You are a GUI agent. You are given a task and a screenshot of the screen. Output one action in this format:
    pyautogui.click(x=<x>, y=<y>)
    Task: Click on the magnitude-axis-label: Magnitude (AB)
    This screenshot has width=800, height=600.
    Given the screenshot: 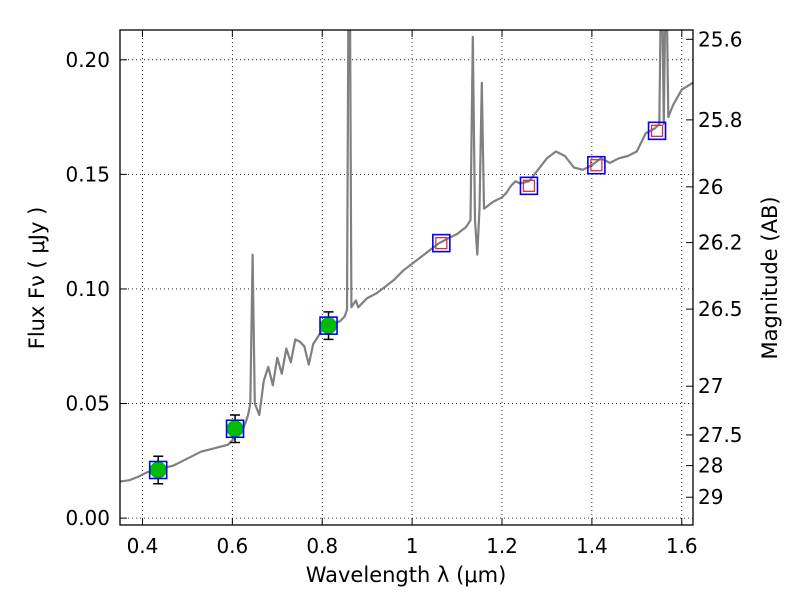 What is the action you would take?
    pyautogui.click(x=770, y=277)
    